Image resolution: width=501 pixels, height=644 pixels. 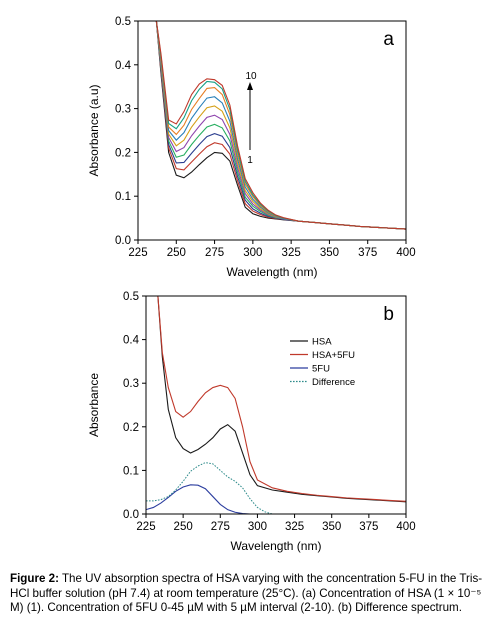 What do you see at coordinates (388, 314) in the screenshot?
I see `panel-label: b` at bounding box center [388, 314].